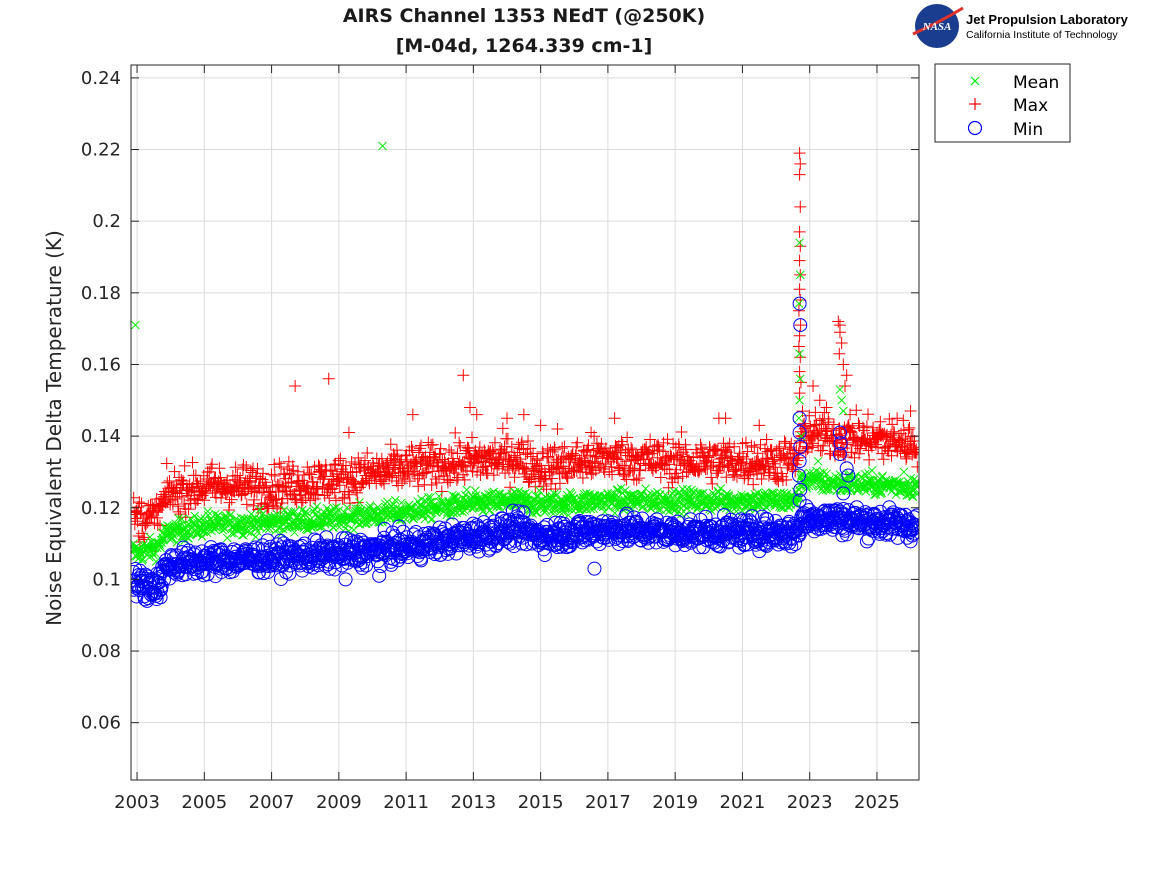 The width and height of the screenshot is (1167, 875). I want to click on legend-label-mean: Mean, so click(1036, 83).